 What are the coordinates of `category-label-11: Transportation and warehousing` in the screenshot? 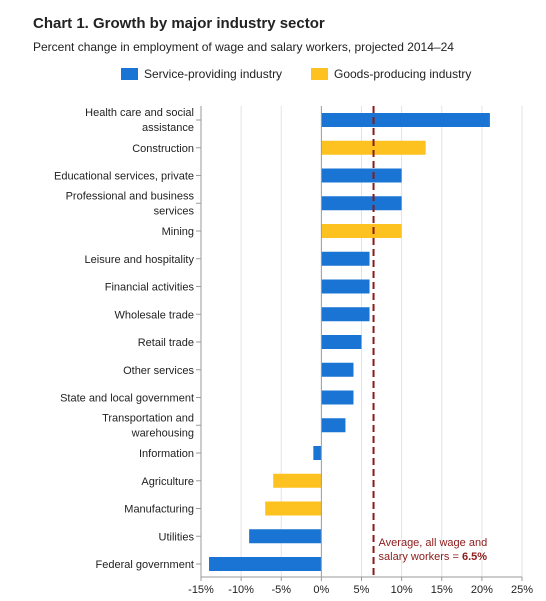 It's located at (148, 425).